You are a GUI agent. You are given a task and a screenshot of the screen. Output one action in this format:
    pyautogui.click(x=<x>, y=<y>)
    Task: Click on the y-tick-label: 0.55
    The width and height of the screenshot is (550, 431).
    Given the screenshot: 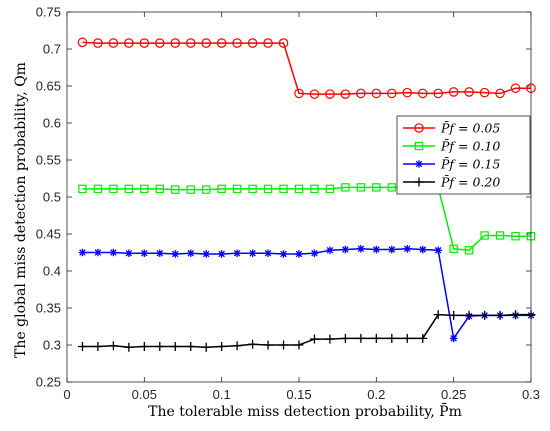 What is the action you would take?
    pyautogui.click(x=48, y=160)
    